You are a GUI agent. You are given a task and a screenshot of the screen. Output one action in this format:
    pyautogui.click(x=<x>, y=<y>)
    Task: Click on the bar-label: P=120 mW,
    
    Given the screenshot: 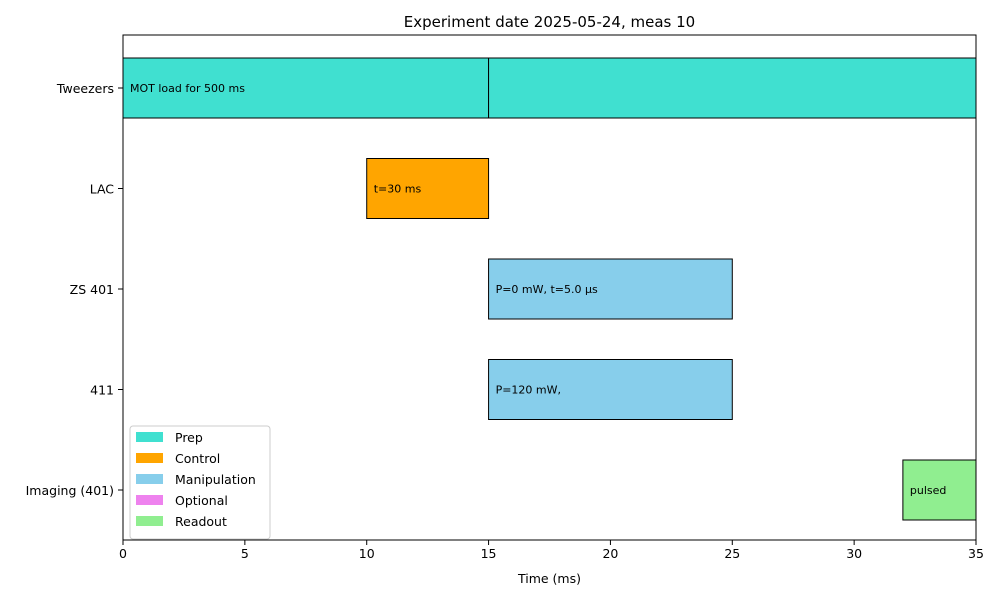 What is the action you would take?
    pyautogui.click(x=528, y=390)
    